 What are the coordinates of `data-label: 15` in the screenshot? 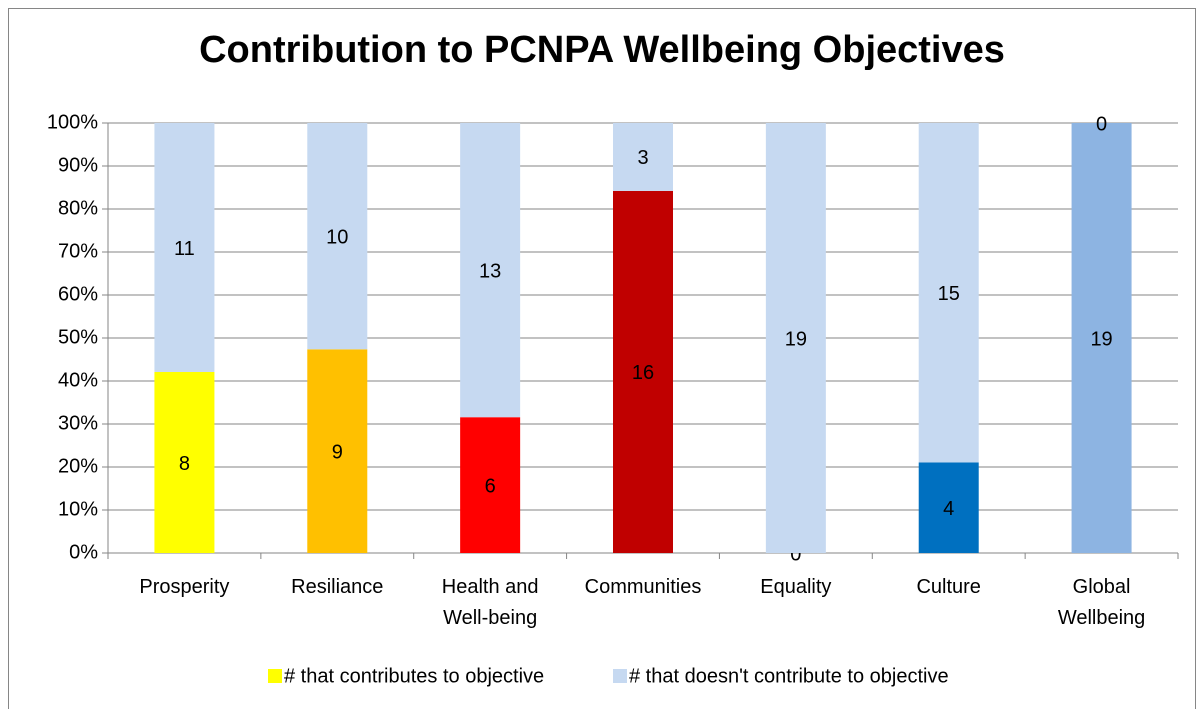 It's located at (949, 294).